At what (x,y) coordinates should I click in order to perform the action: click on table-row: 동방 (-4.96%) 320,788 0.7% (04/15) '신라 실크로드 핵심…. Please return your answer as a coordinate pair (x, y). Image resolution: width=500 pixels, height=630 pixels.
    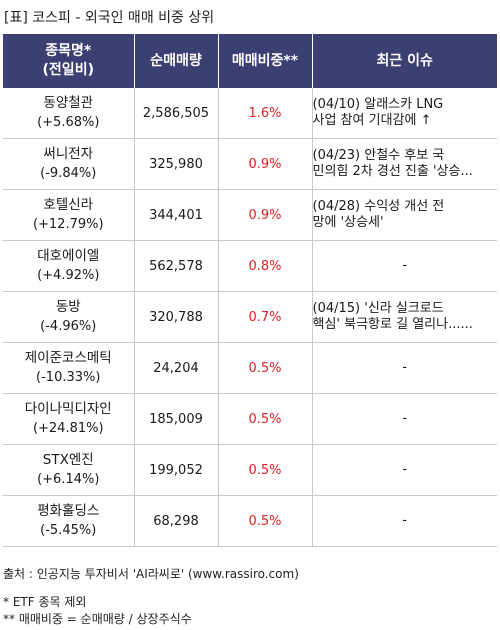
    Looking at the image, I should click on (250, 317).